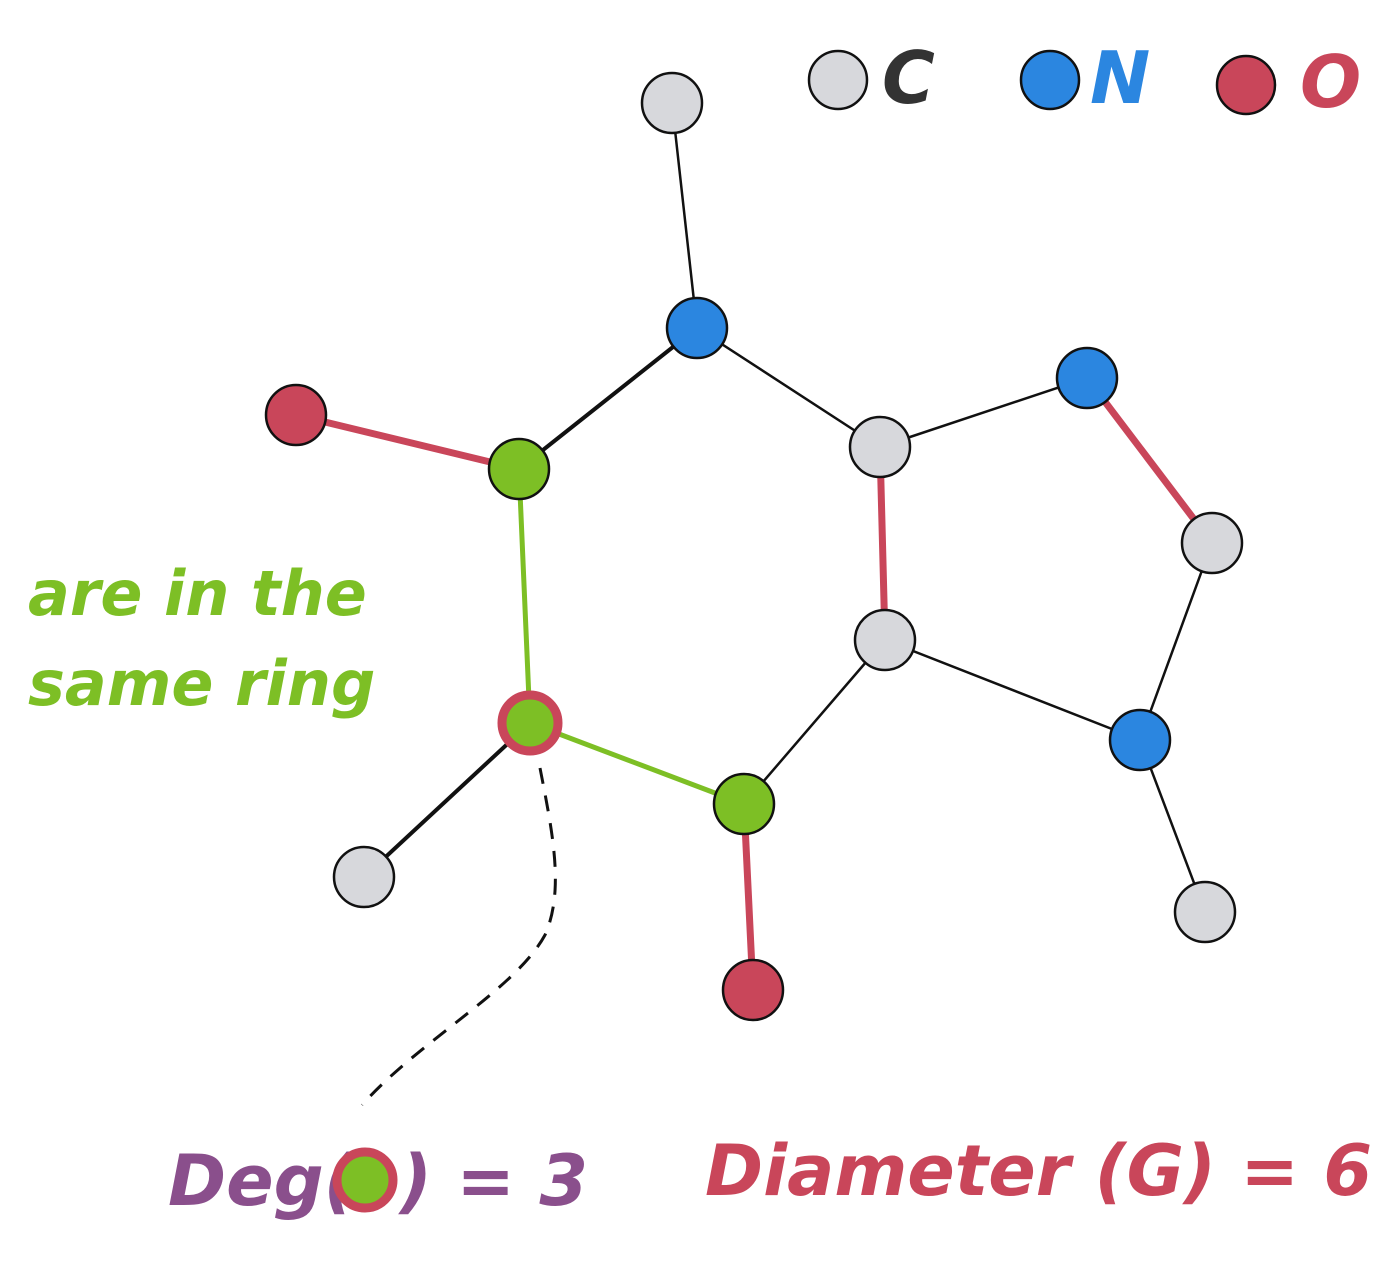 The width and height of the screenshot is (1400, 1261). Describe the element at coordinates (1038, 1171) in the screenshot. I see `diameter-label: Diameter (G) = 6` at that location.